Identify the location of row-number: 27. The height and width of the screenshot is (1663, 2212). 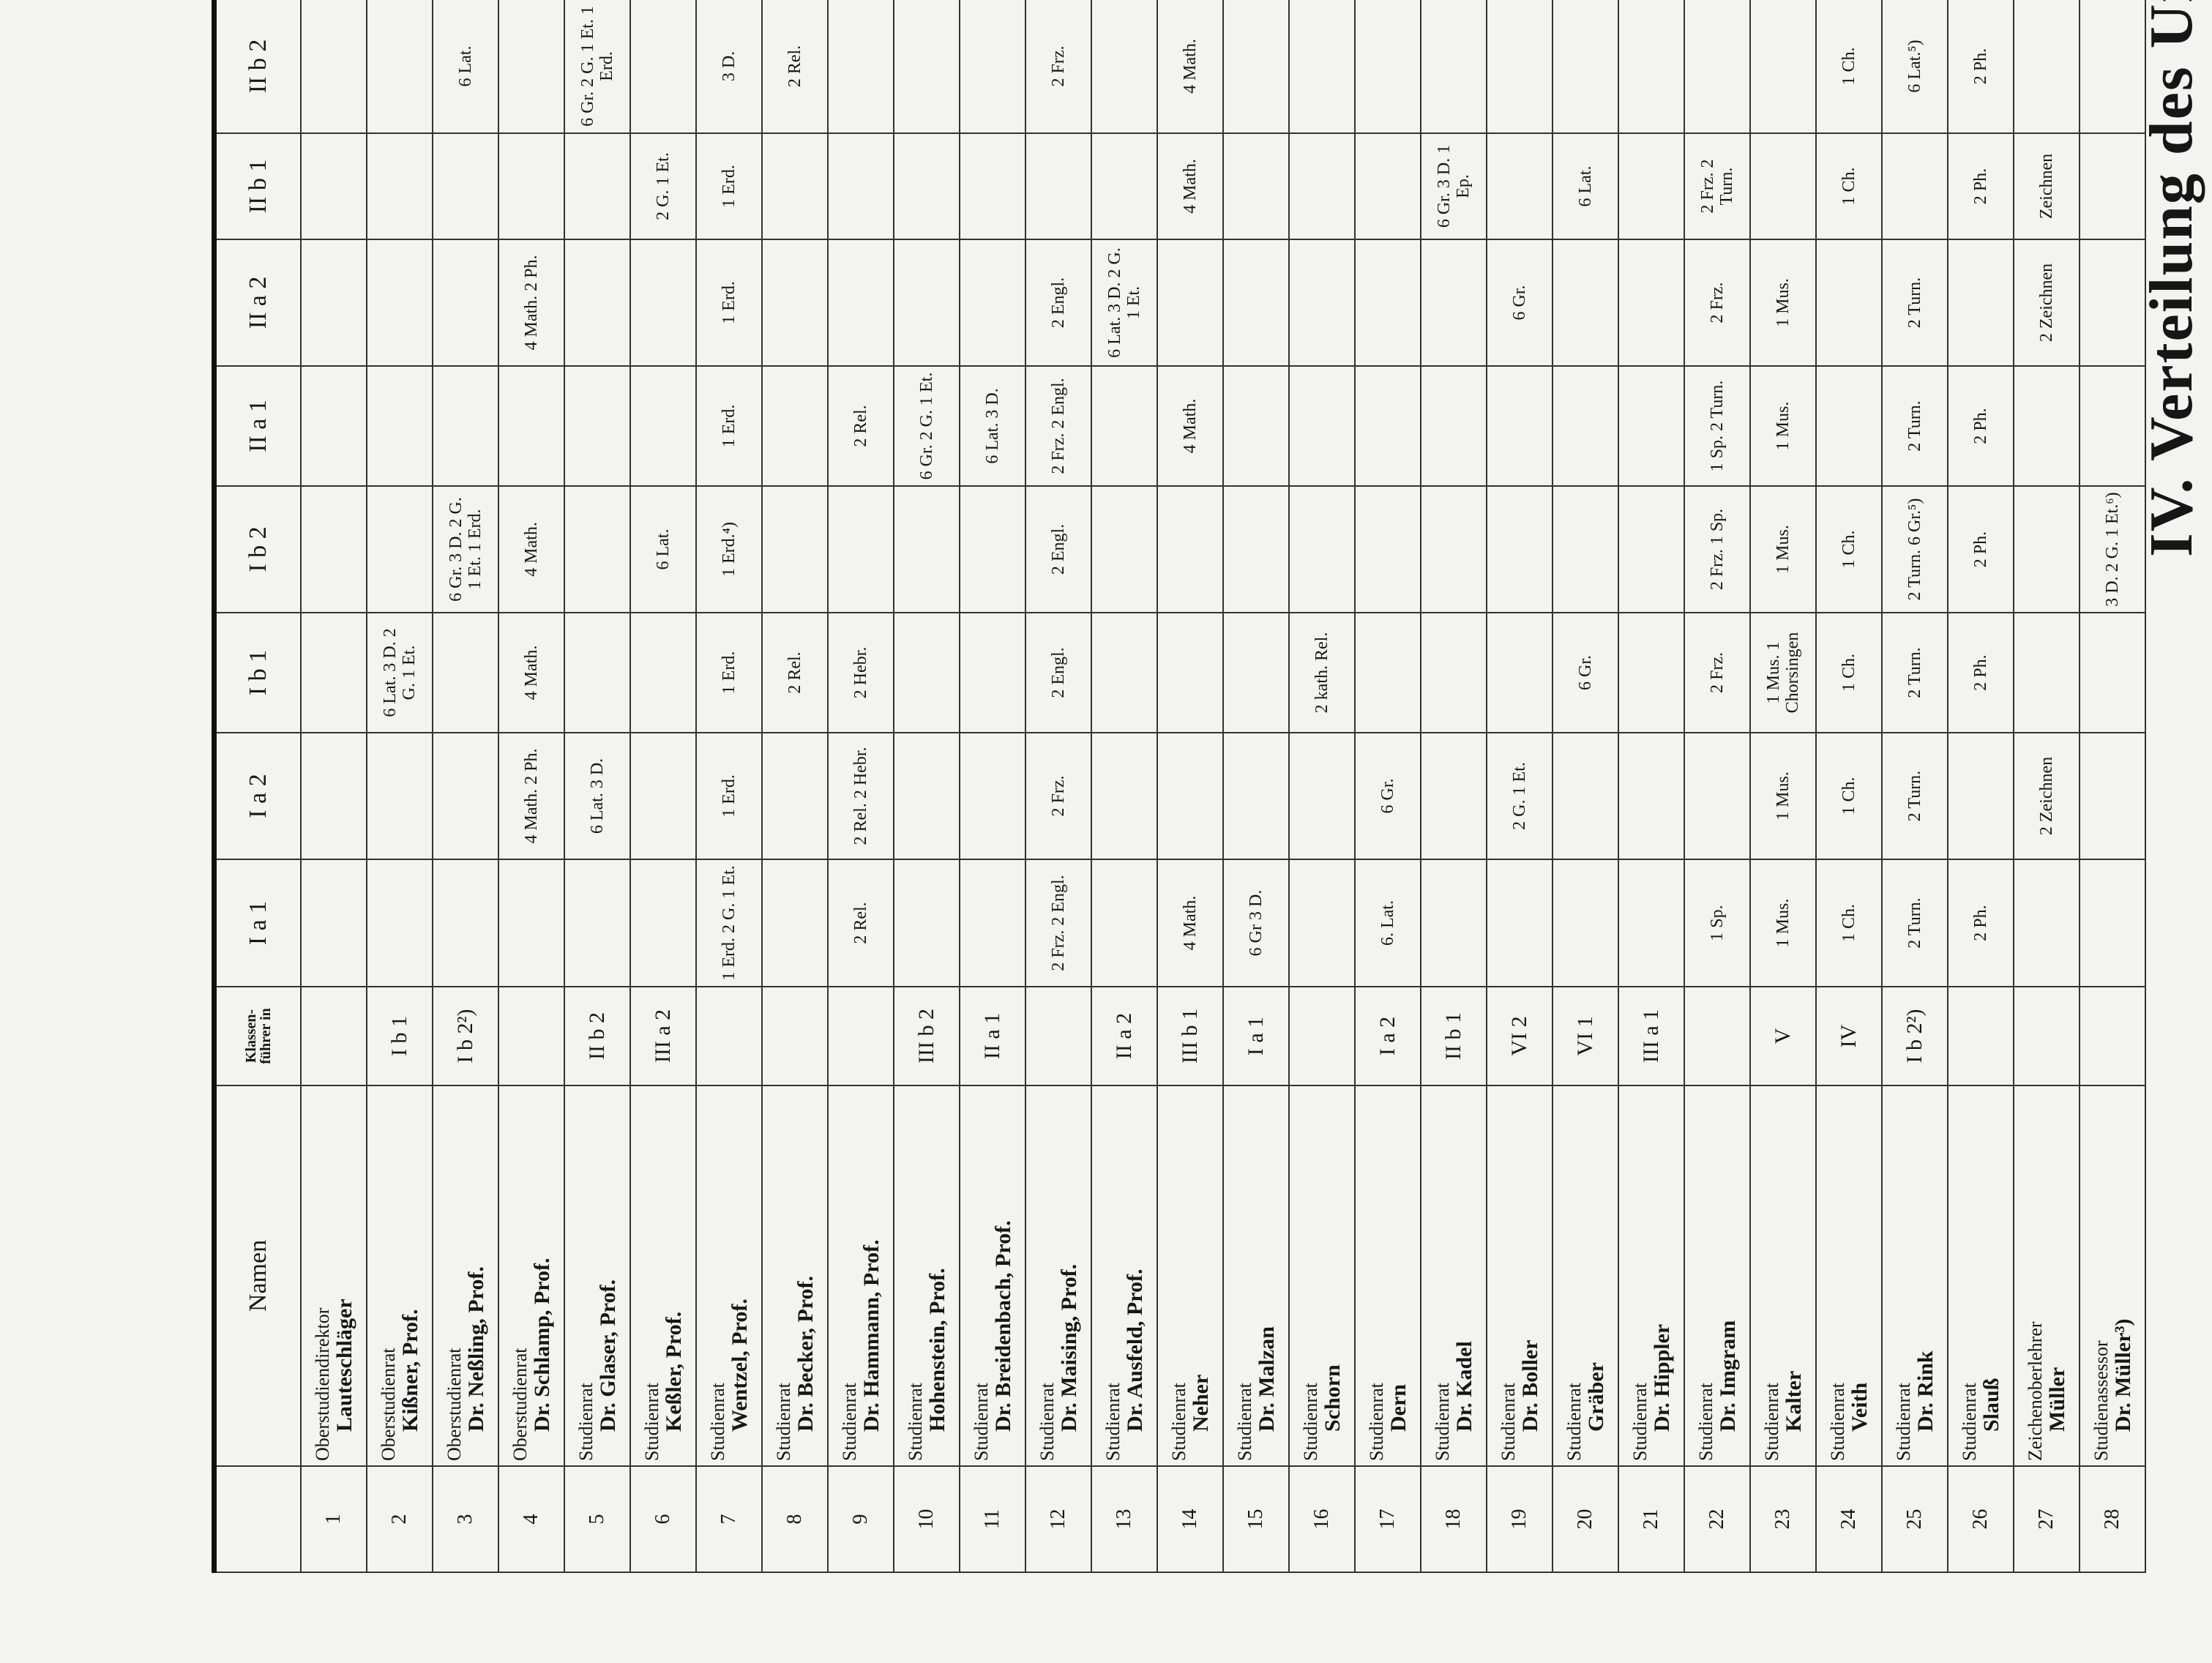
(2047, 1519).